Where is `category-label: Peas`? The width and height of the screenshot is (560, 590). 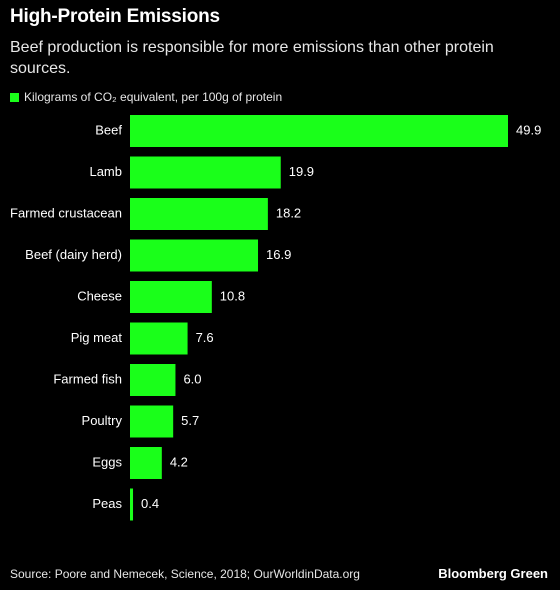 category-label: Peas is located at coordinates (107, 503).